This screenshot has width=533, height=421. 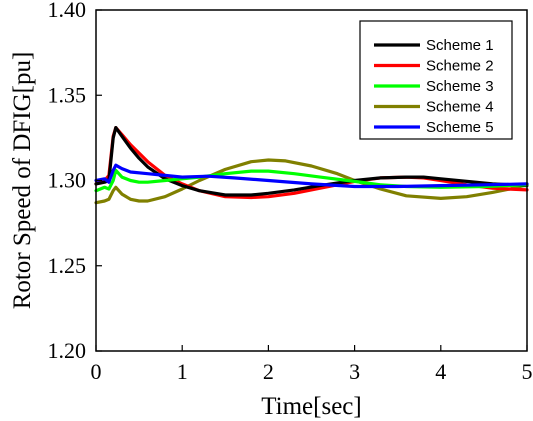 What do you see at coordinates (460, 107) in the screenshot?
I see `legend-label-4: Scheme 4` at bounding box center [460, 107].